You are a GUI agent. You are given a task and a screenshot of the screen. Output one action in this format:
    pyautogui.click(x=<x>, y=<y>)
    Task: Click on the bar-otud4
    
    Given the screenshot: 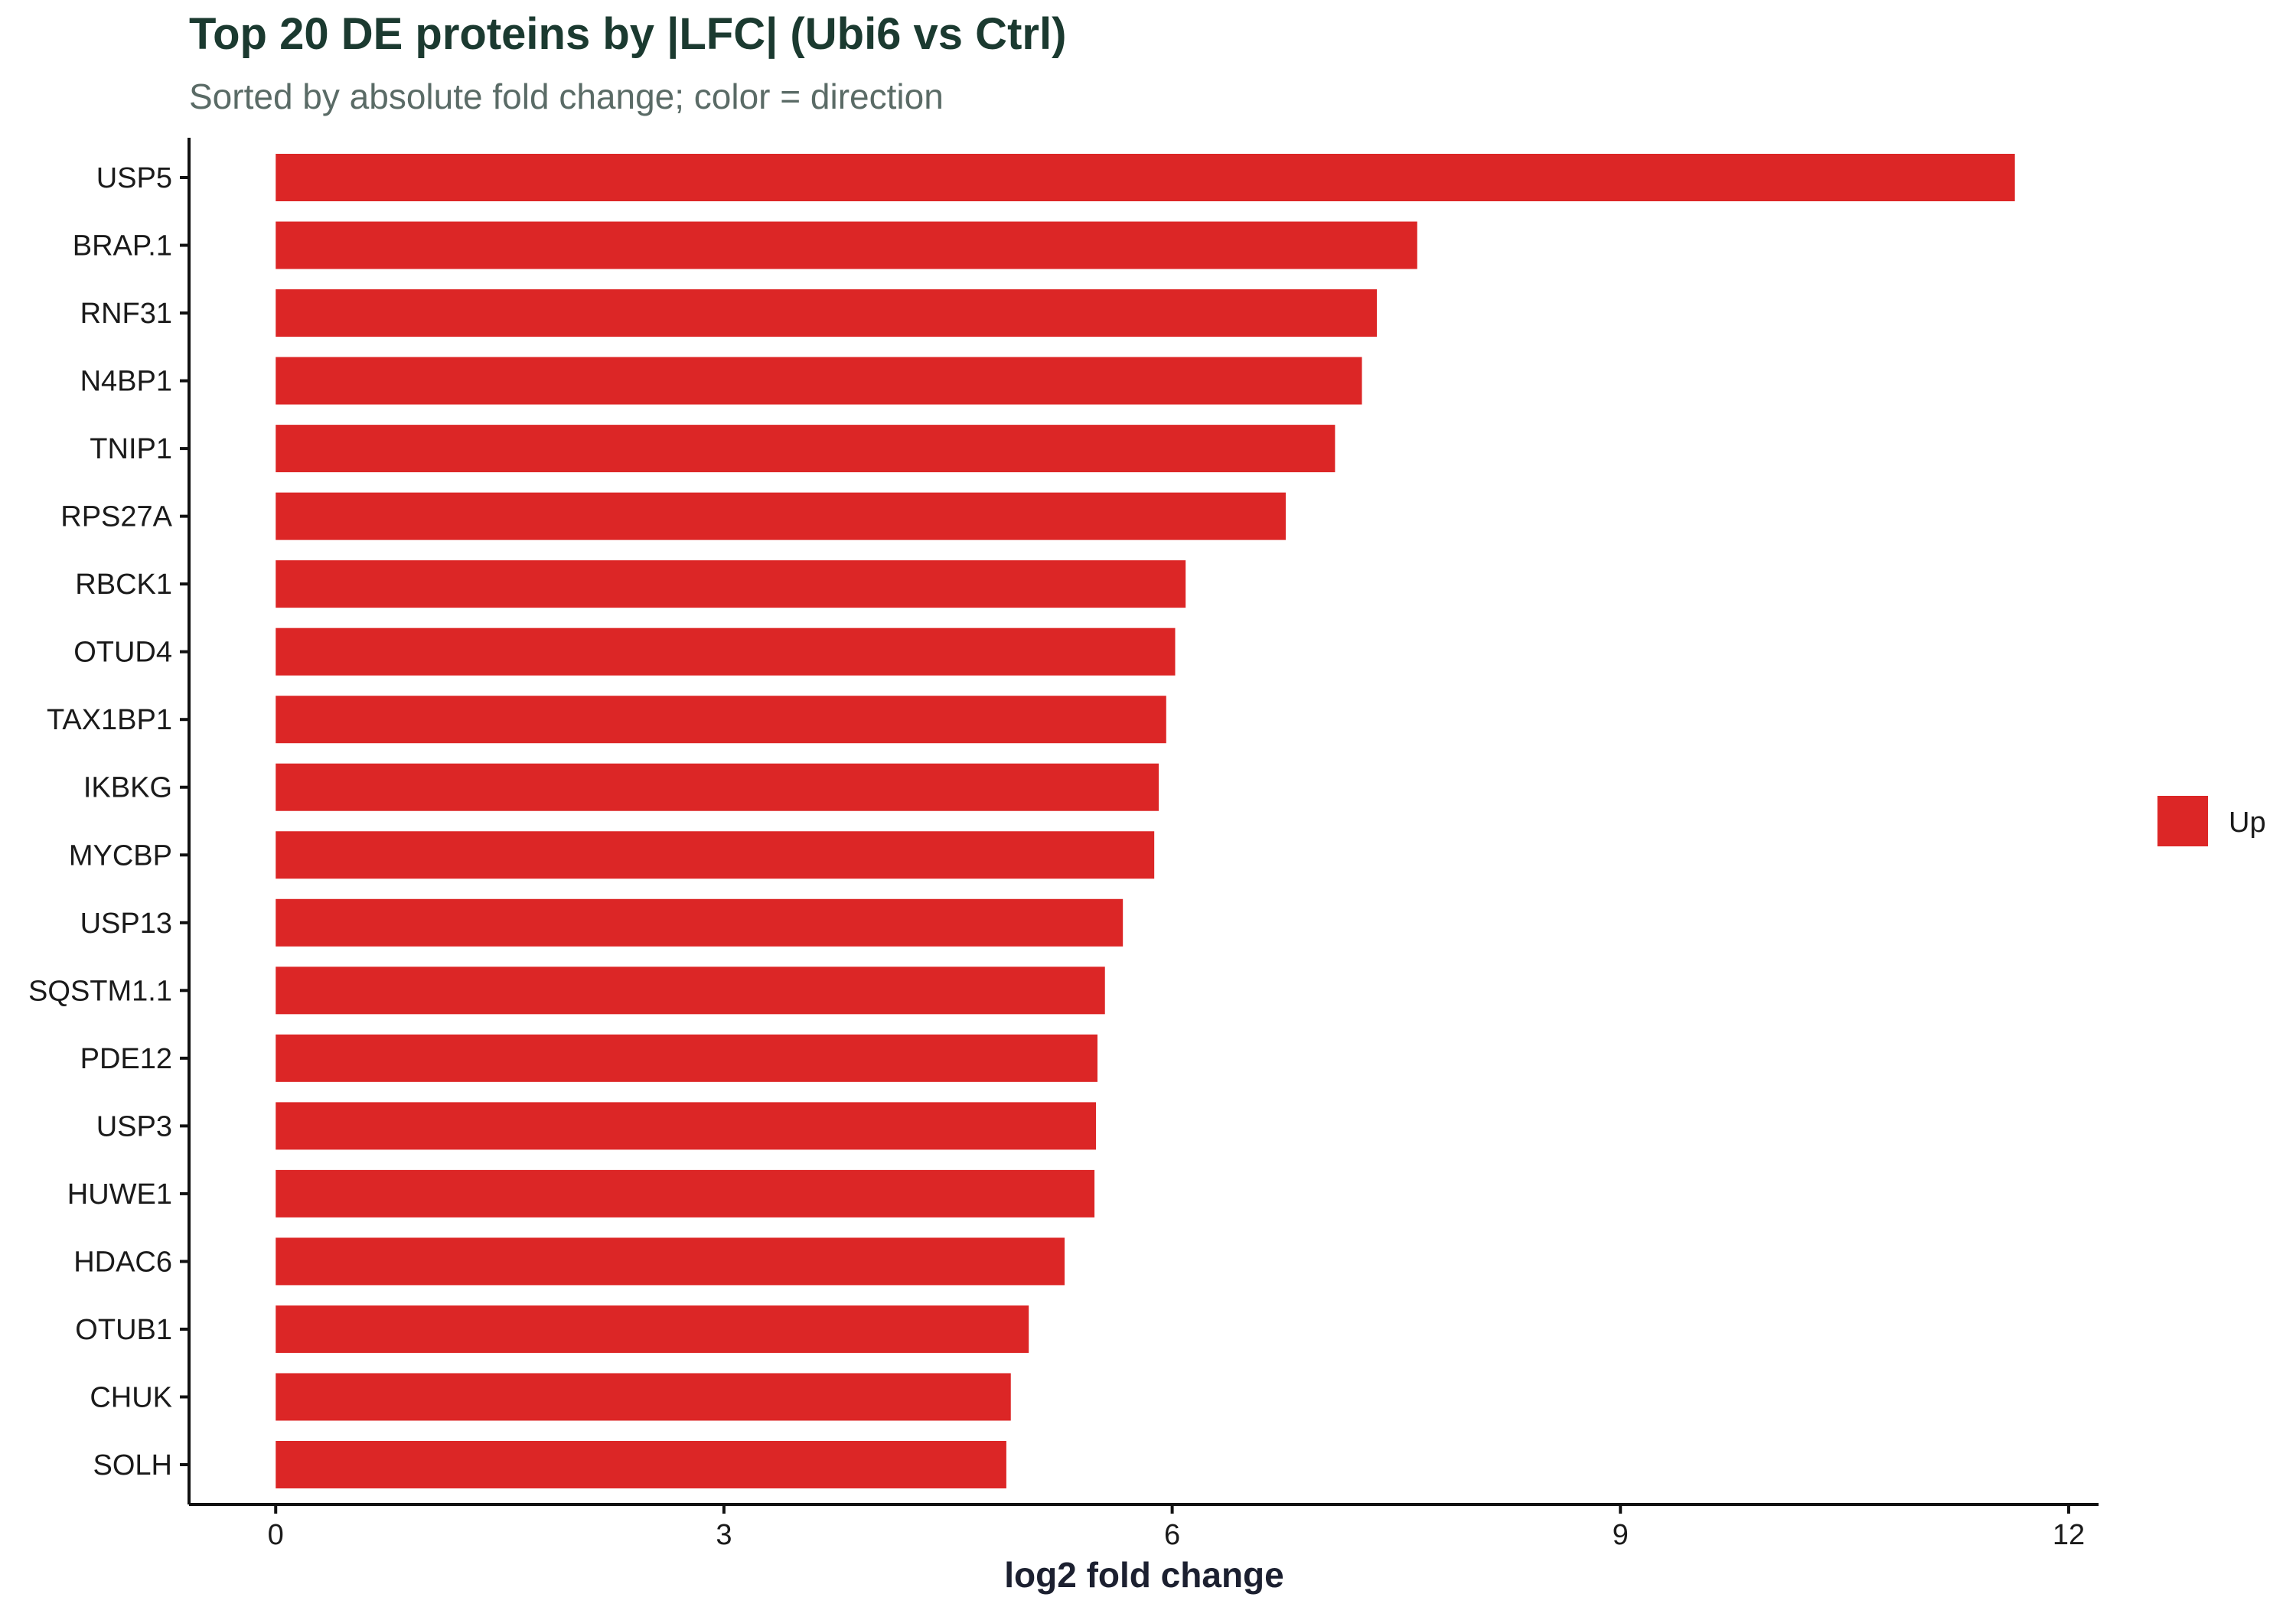 What is the action you would take?
    pyautogui.click(x=726, y=651)
    